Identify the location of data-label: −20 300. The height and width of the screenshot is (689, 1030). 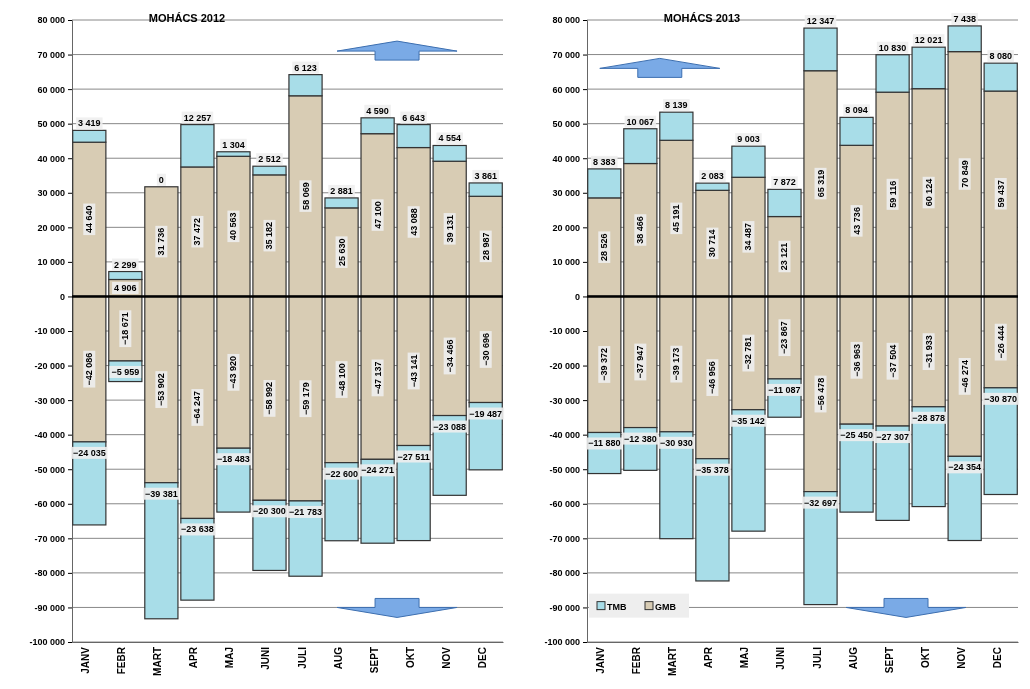
(269, 511).